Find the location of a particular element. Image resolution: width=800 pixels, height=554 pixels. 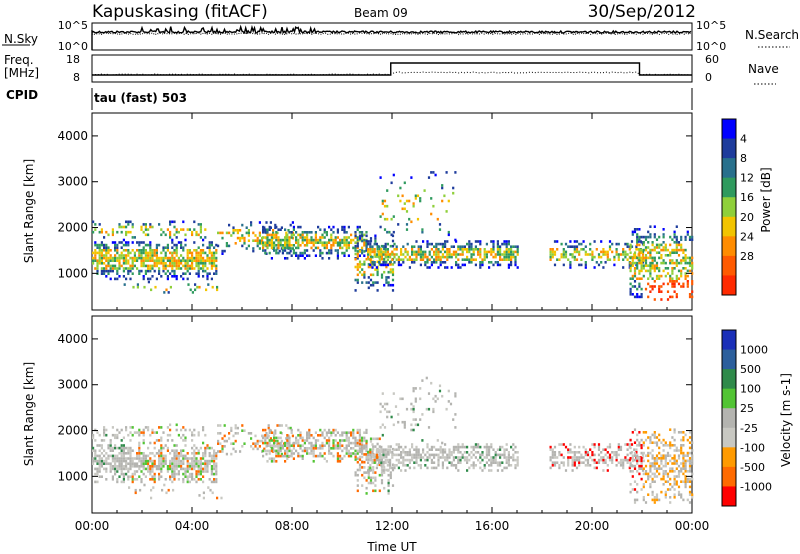

velocity-colorbar-tick: -100 is located at coordinates (752, 447).